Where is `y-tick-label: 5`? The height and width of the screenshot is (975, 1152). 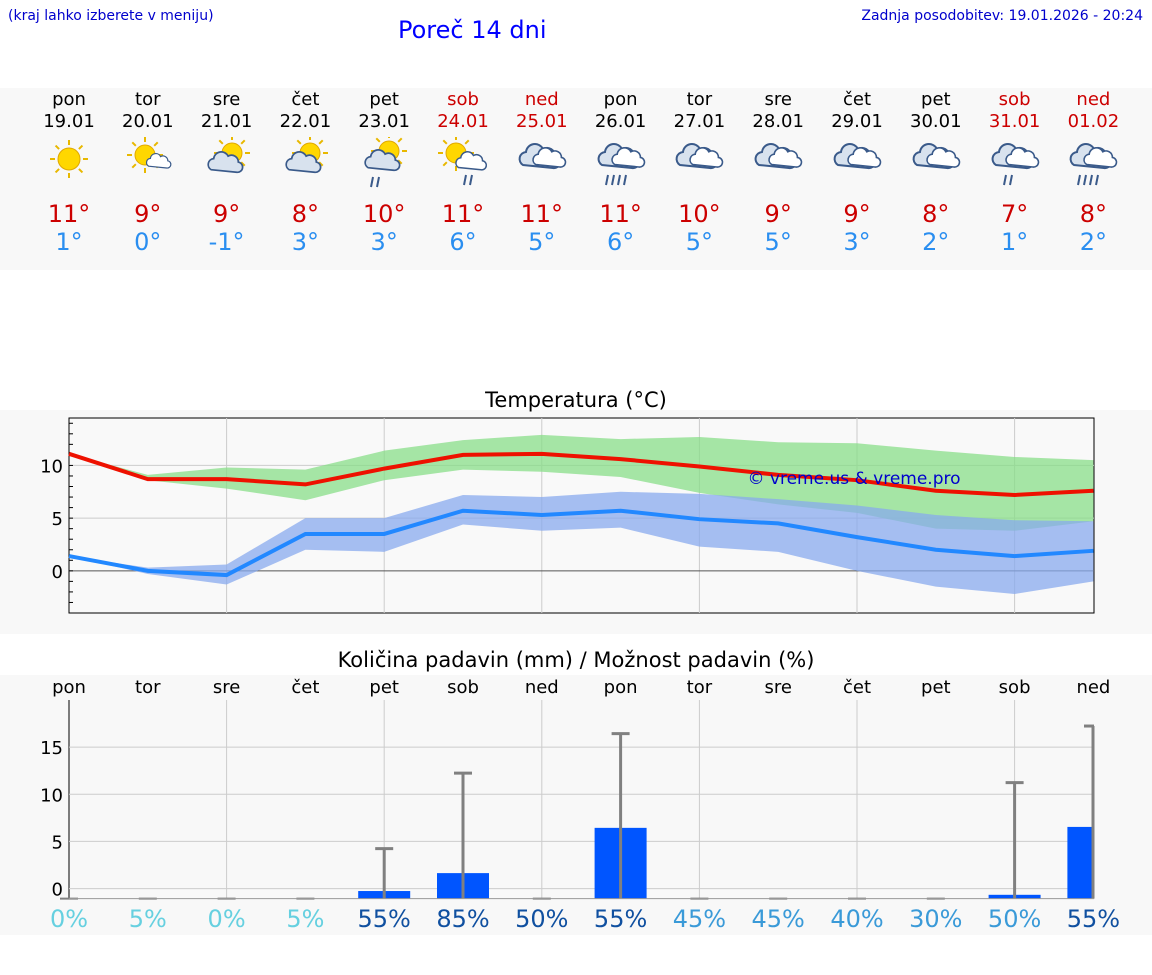
y-tick-label: 5 is located at coordinates (57, 519).